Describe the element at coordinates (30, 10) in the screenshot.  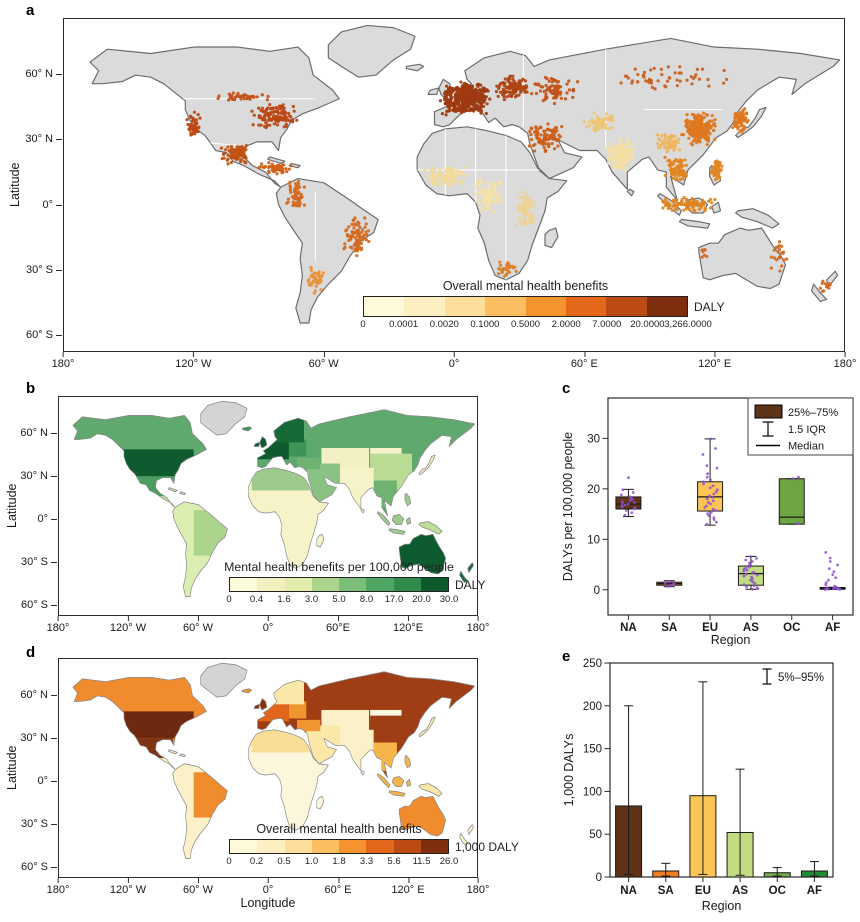
I see `panel-a-letter: a` at that location.